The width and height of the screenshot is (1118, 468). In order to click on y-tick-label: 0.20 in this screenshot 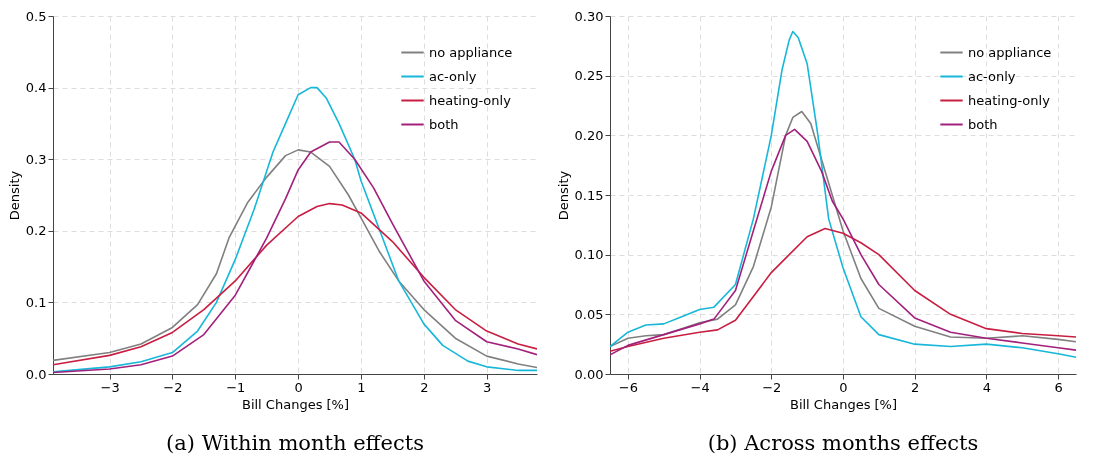, I will do `click(589, 135)`.